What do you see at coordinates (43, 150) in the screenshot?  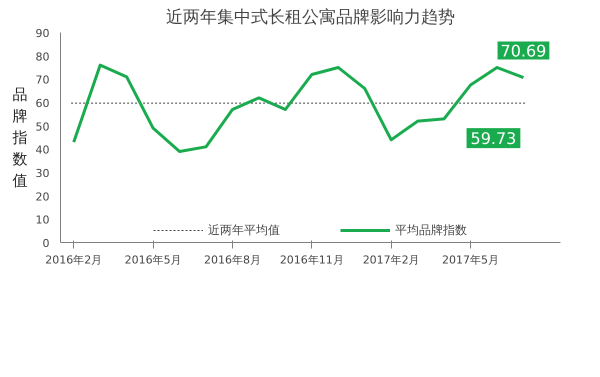 I see `y-tick-label: 40` at bounding box center [43, 150].